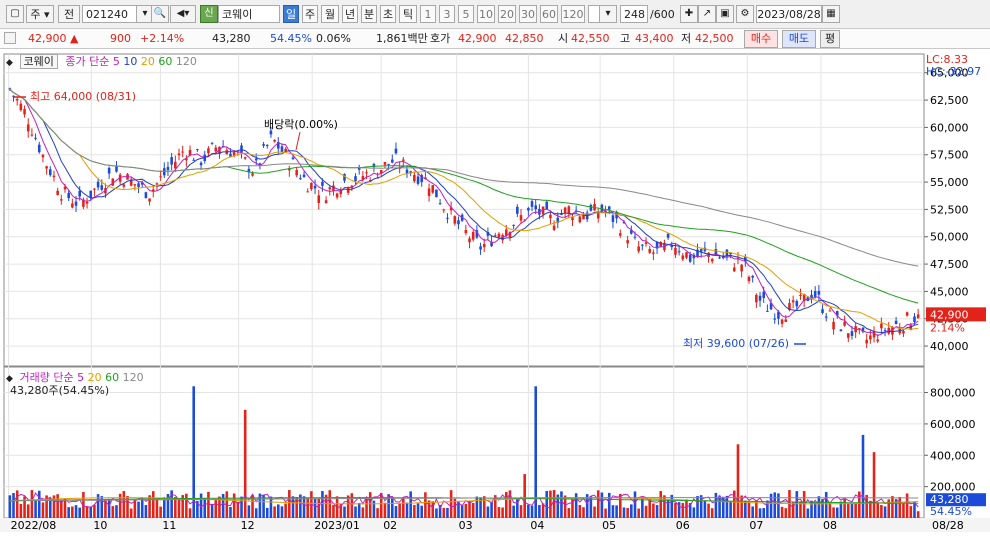 The height and width of the screenshot is (543, 990). What do you see at coordinates (549, 14) in the screenshot?
I see `interval-60: 60` at bounding box center [549, 14].